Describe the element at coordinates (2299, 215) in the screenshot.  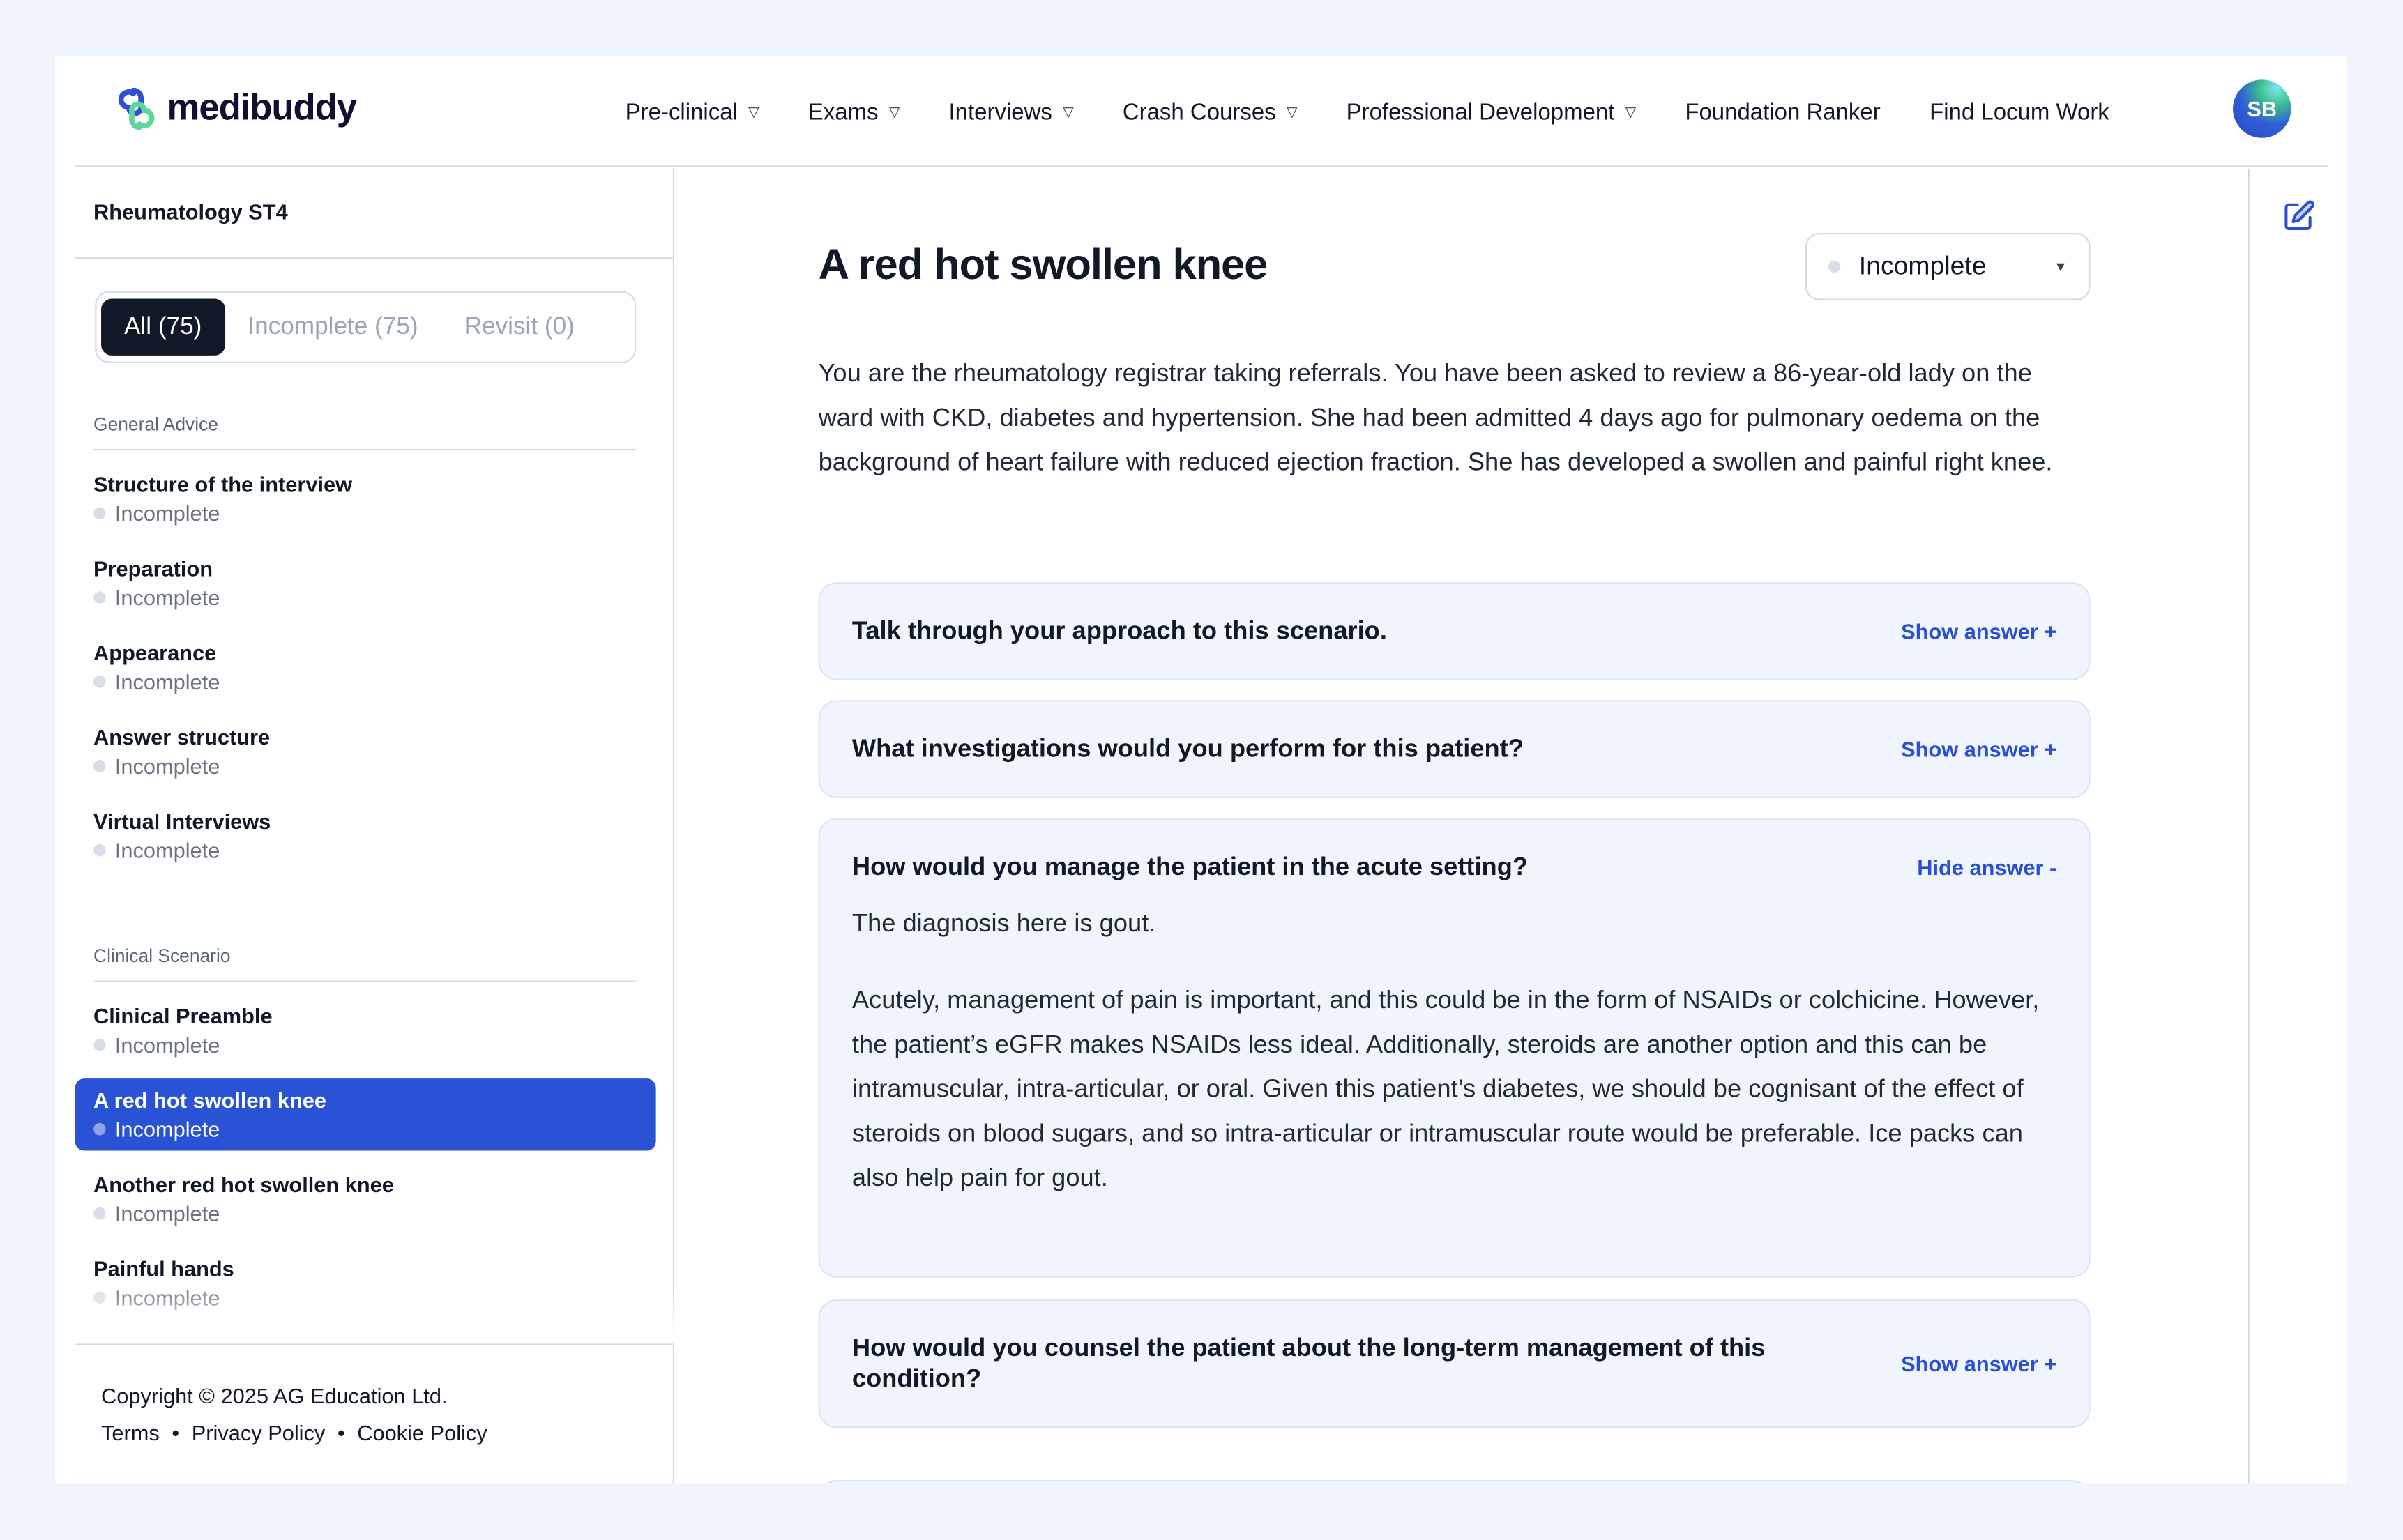
I see `edit-icon` at that location.